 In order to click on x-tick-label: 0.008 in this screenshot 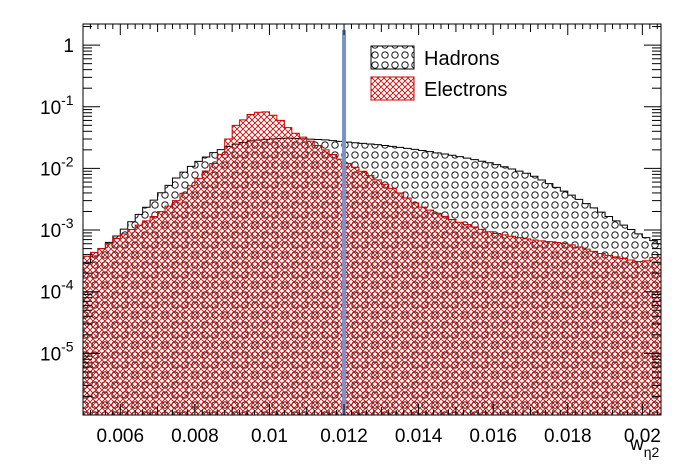, I will do `click(195, 436)`.